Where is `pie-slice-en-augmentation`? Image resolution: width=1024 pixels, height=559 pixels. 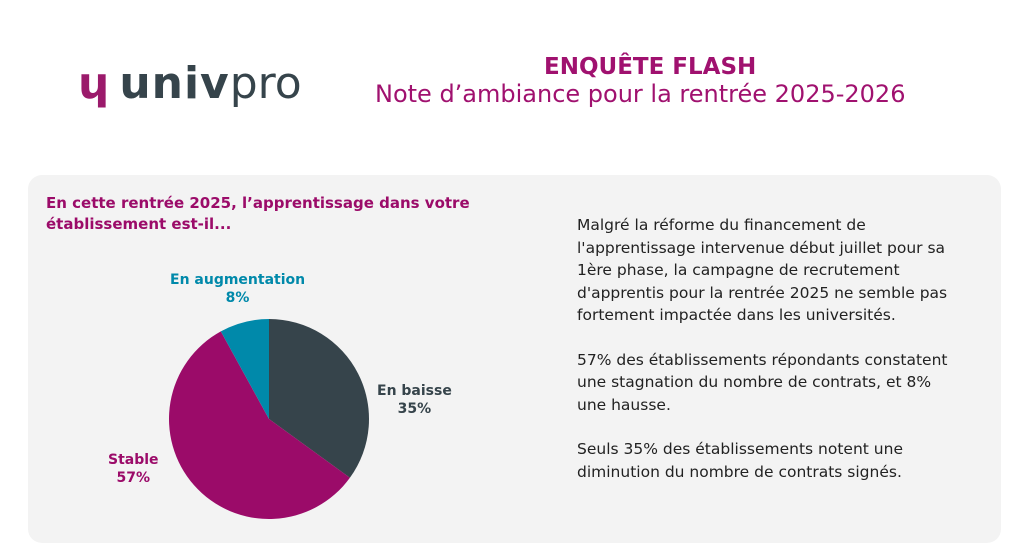
pie-slice-en-augmentation is located at coordinates (244, 368).